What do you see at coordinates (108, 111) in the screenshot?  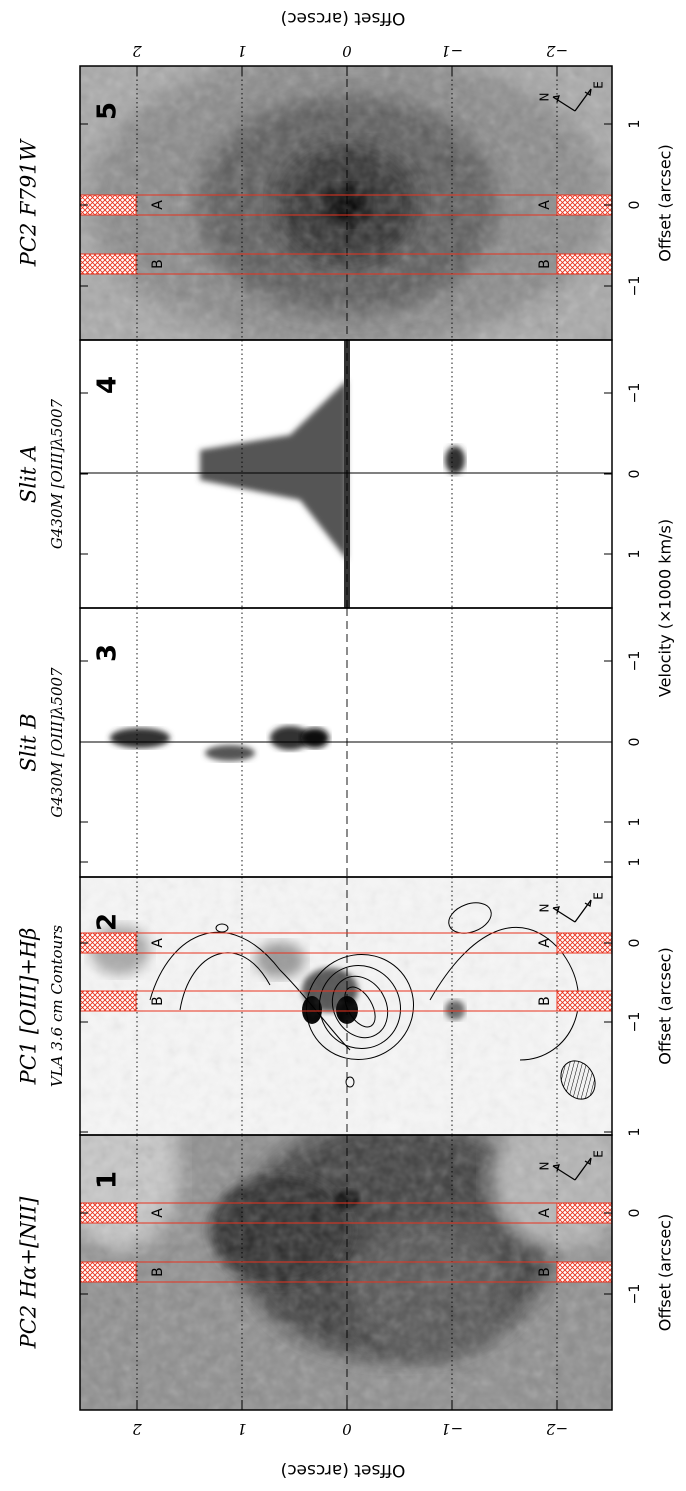 I see `panel-number: 5` at bounding box center [108, 111].